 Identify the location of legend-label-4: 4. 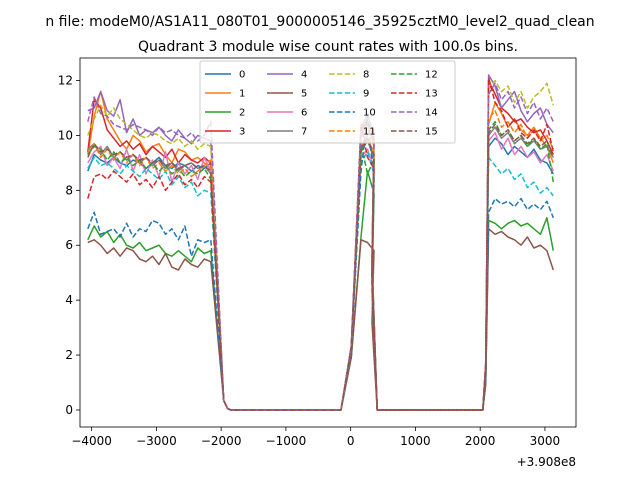
(304, 75).